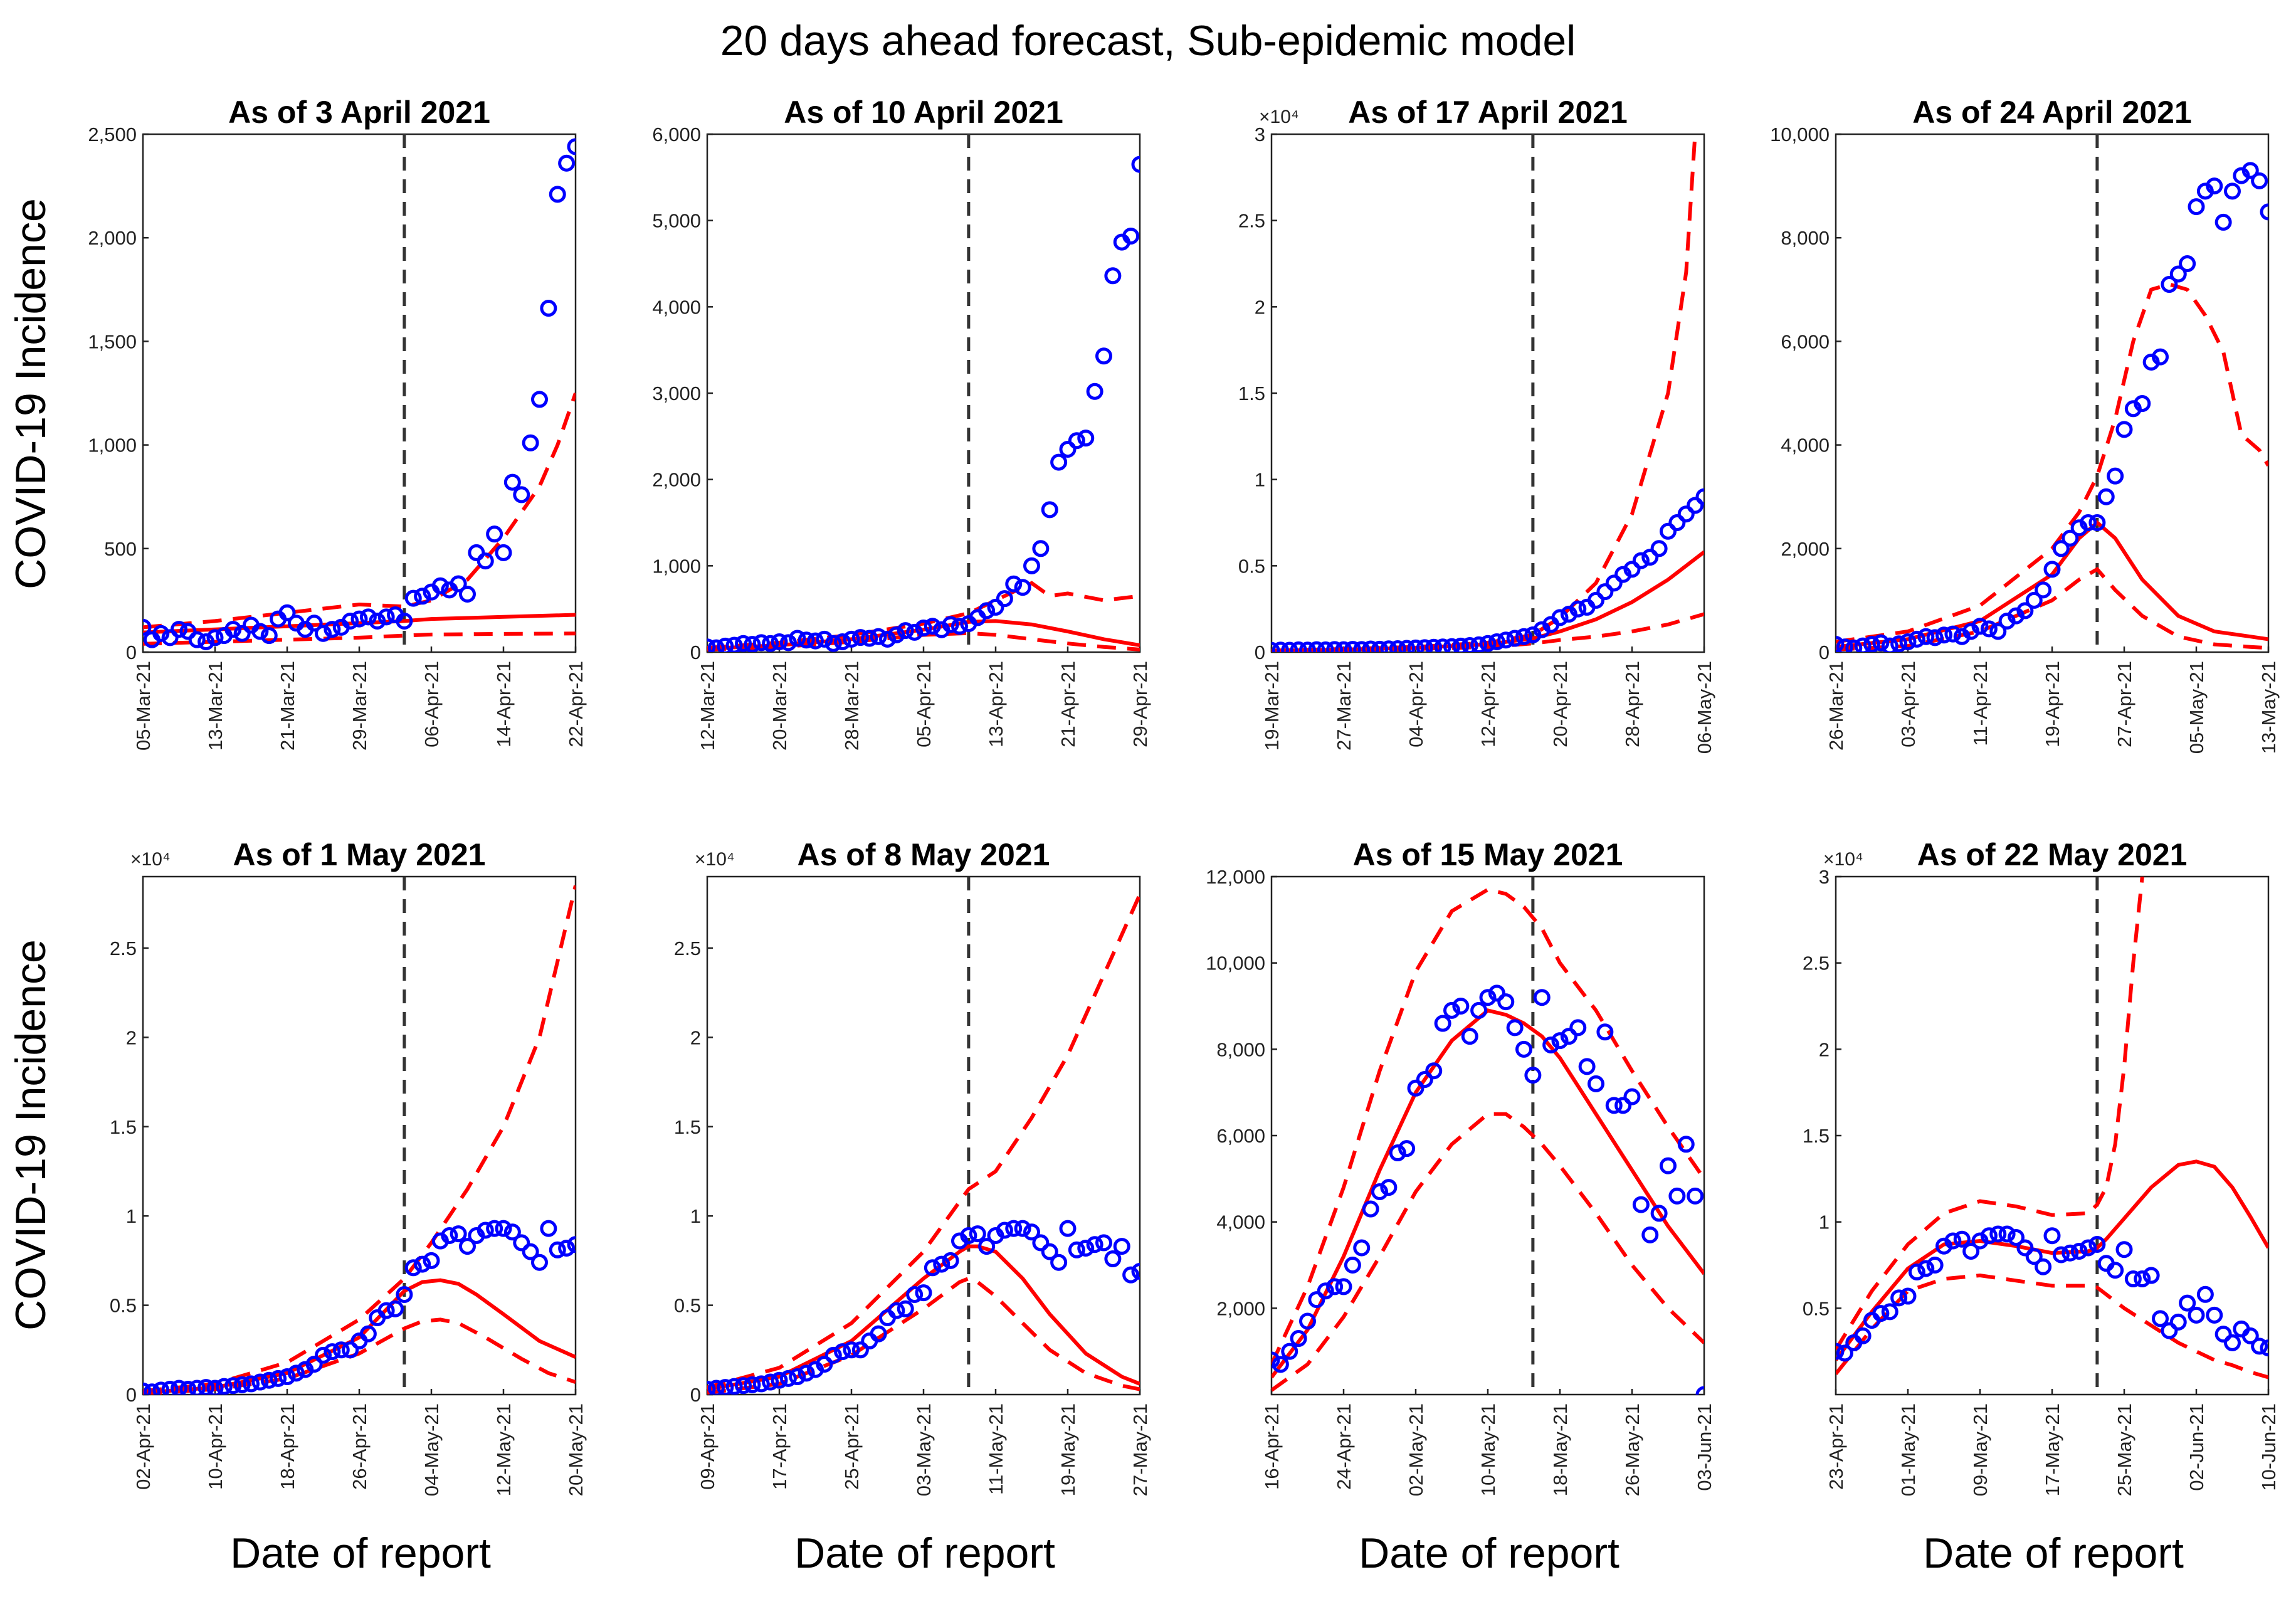 The width and height of the screenshot is (2296, 1604). What do you see at coordinates (31, 1135) in the screenshot?
I see `y-axis-label-bottom: COVID-19 Incidence` at bounding box center [31, 1135].